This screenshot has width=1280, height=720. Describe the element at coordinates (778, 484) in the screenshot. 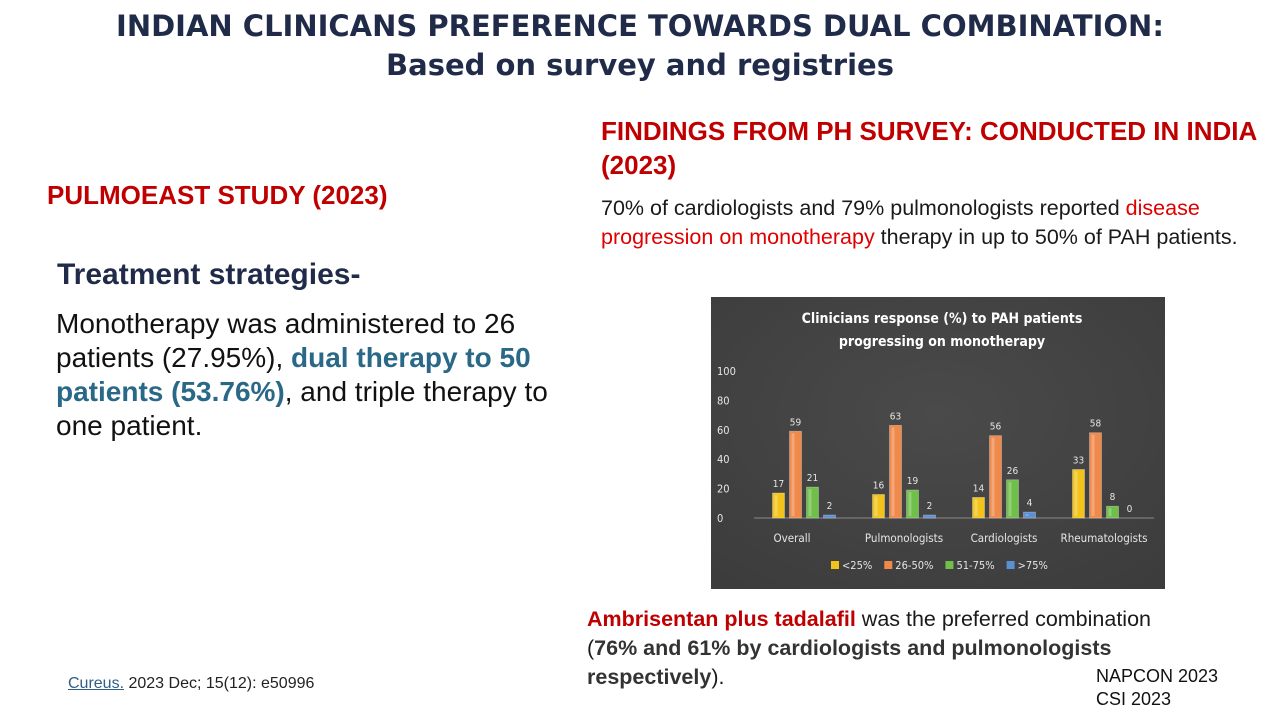

I see `data-label-0-0: 17` at that location.